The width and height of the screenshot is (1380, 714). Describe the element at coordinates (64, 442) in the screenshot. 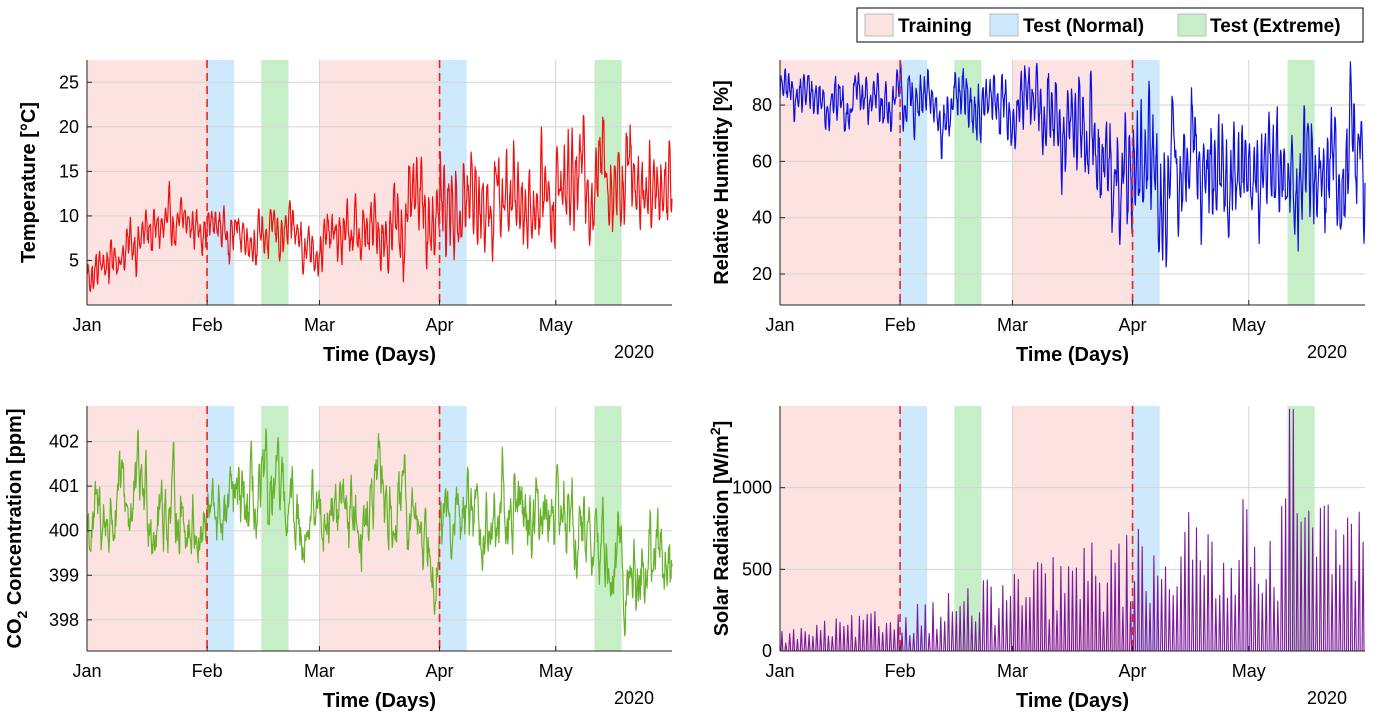

I see `y-tick-label: 402` at that location.